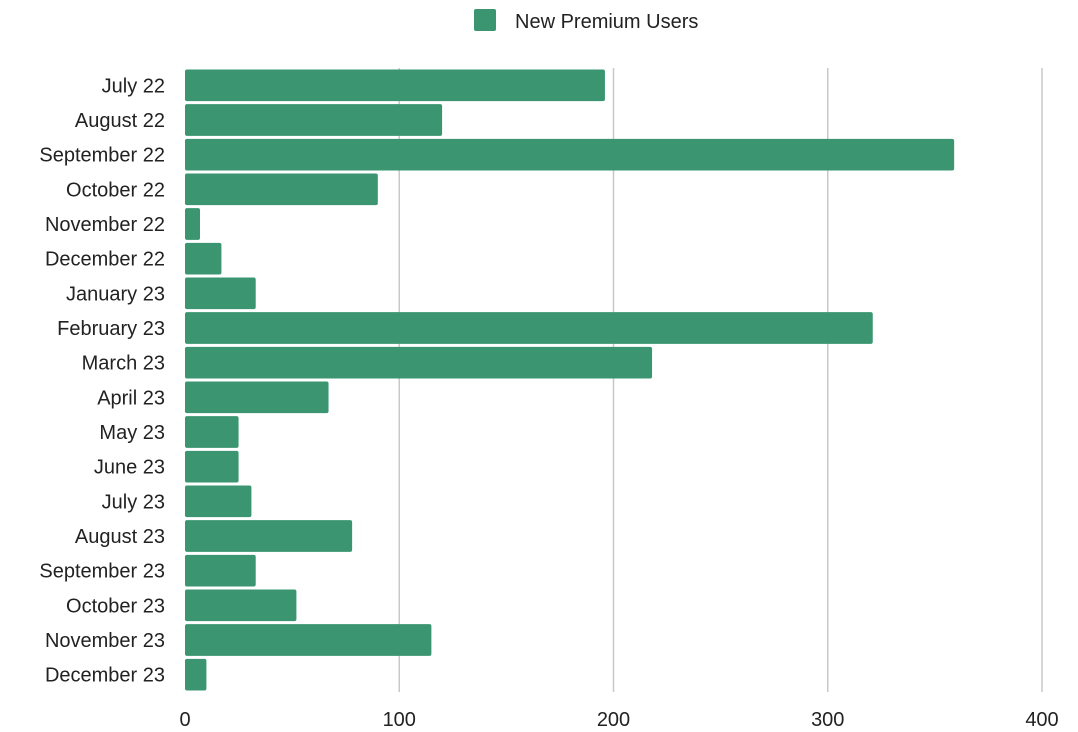  I want to click on legend-label: New Premium Users, so click(606, 22).